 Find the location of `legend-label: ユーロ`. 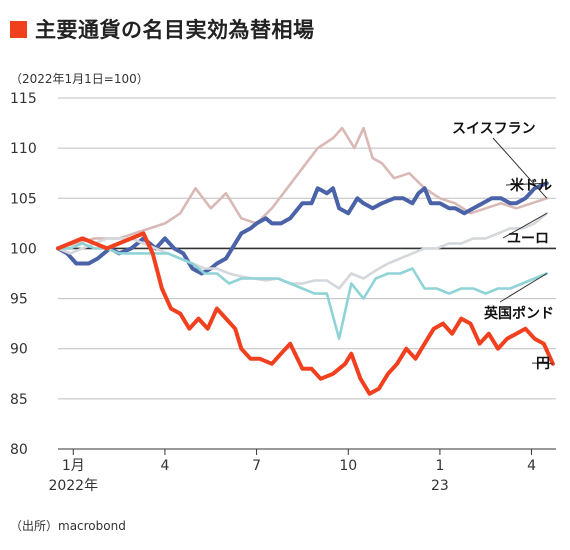

legend-label: ユーロ is located at coordinates (528, 239).